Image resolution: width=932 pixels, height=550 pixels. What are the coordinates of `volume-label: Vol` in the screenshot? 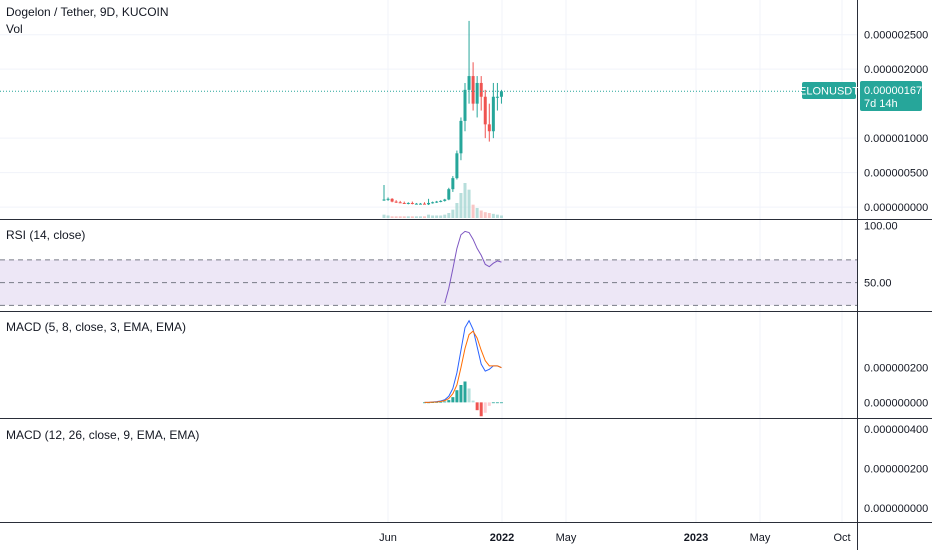 It's located at (14, 29).